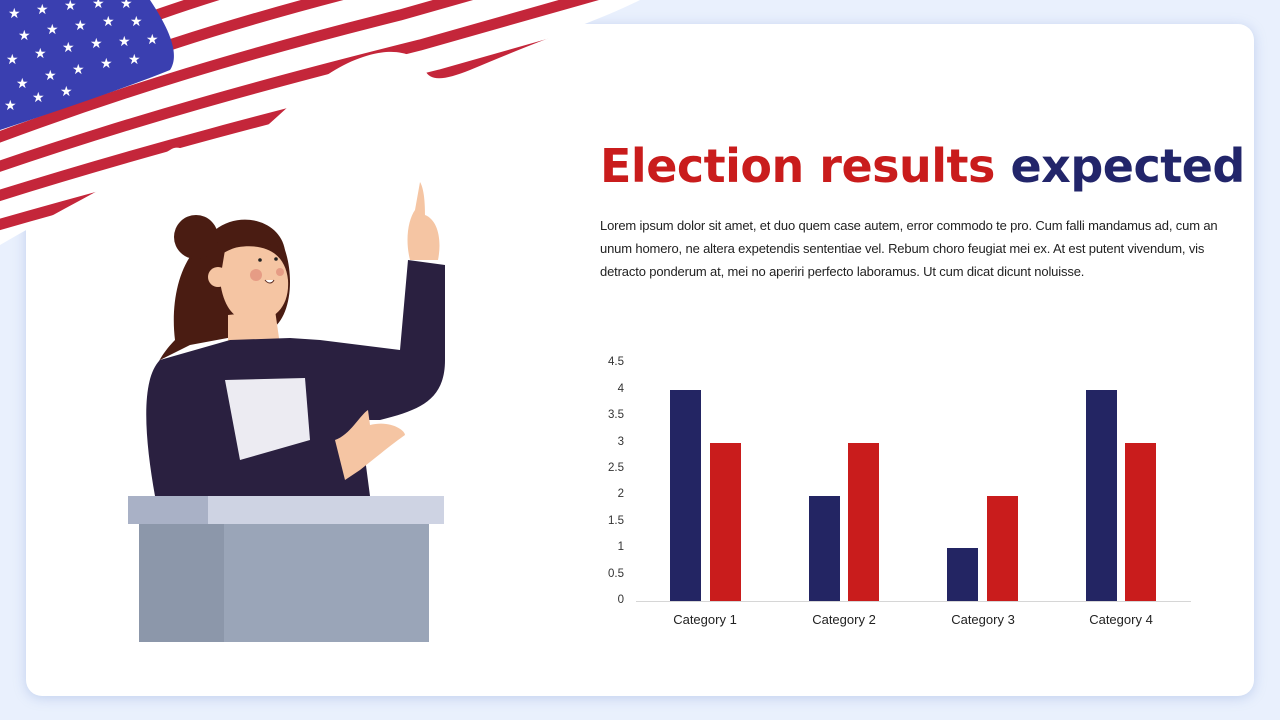  What do you see at coordinates (620, 547) in the screenshot?
I see `y-tick: 1` at bounding box center [620, 547].